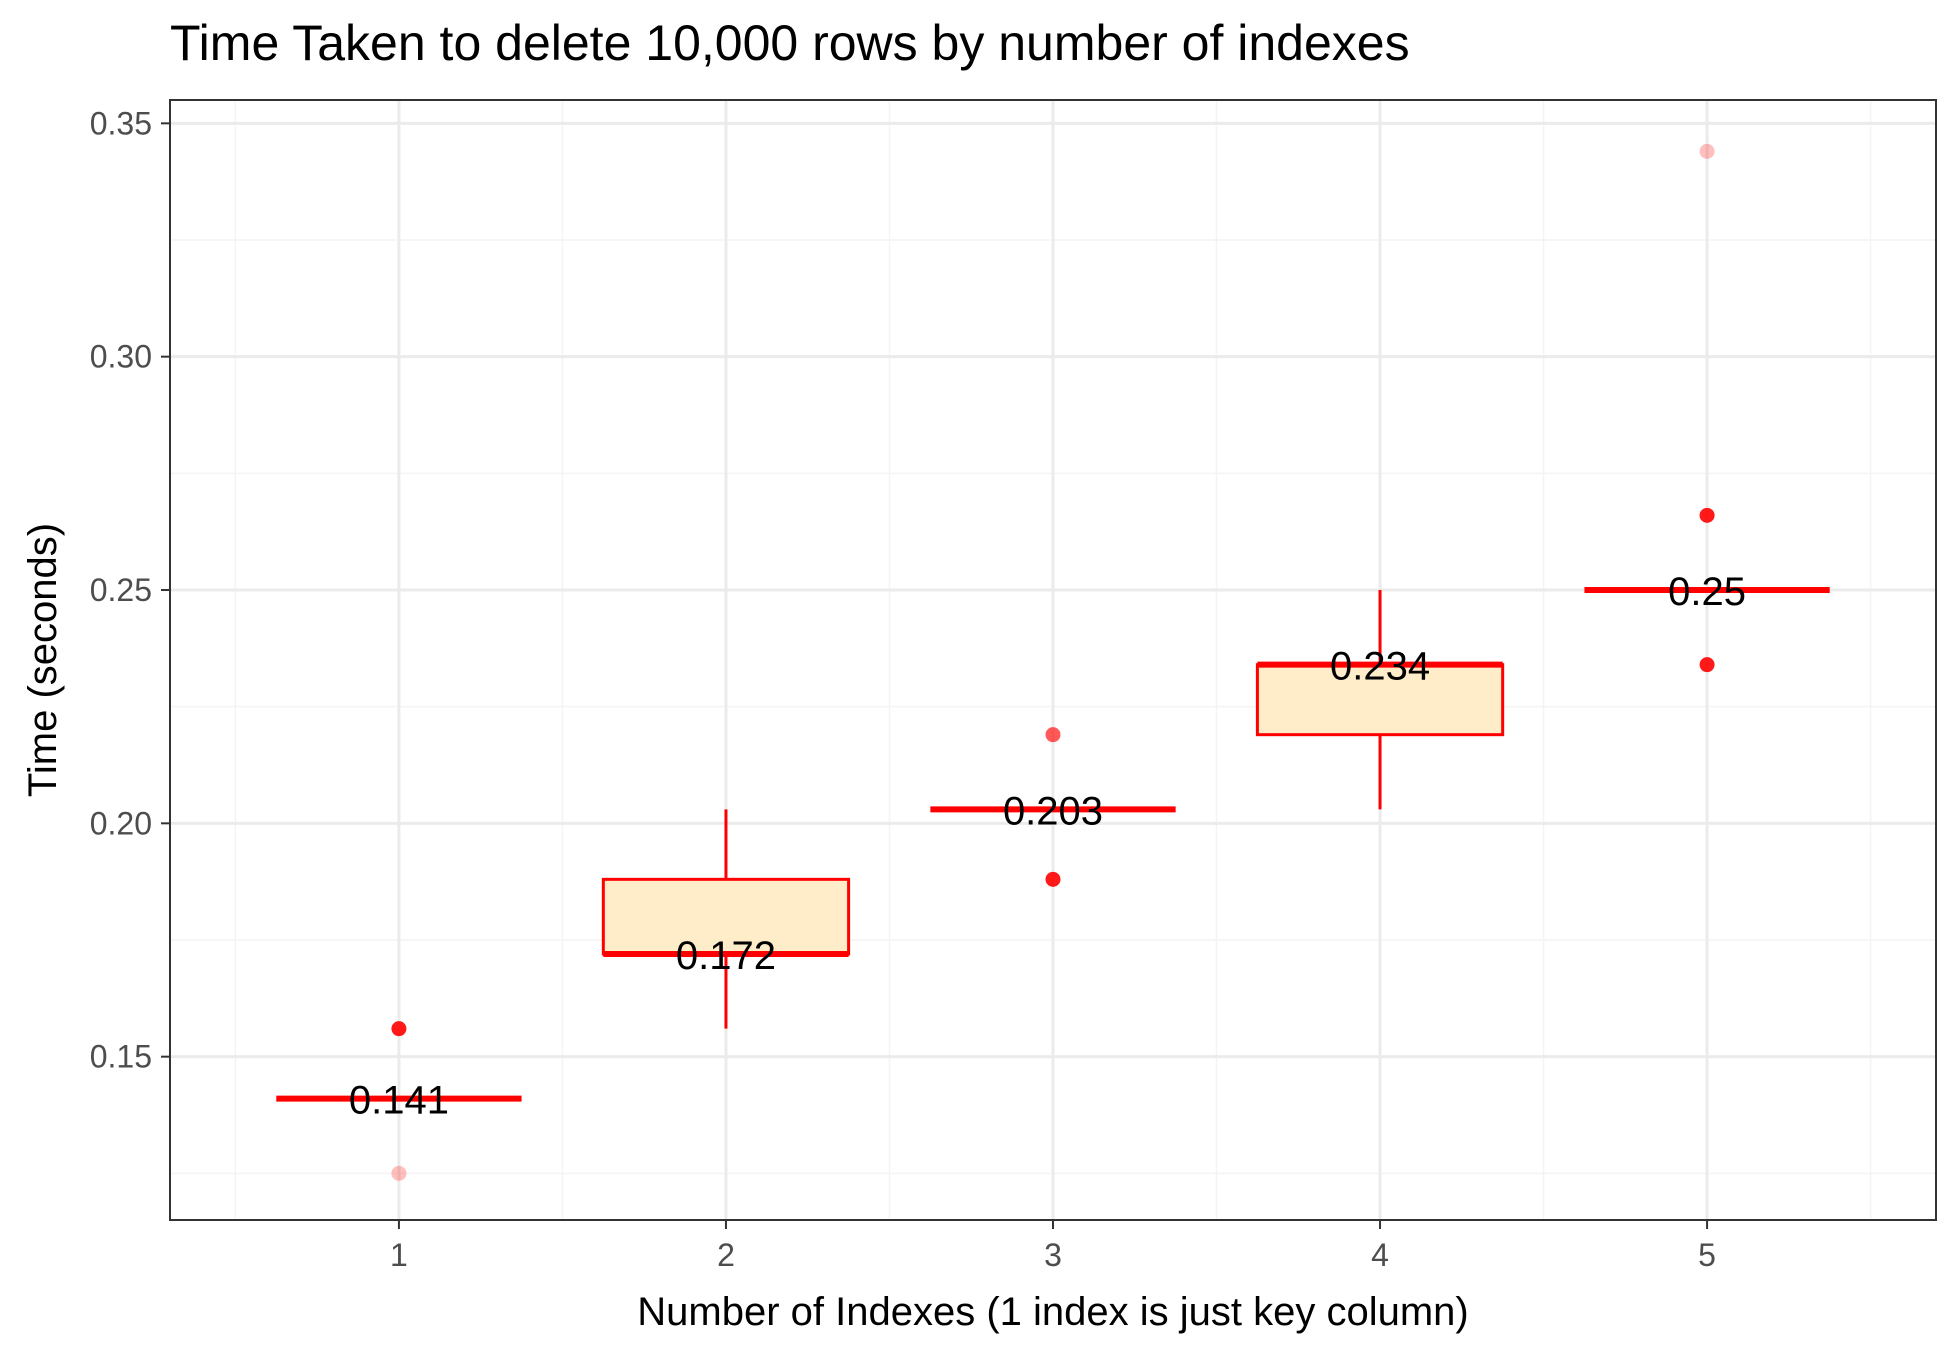 The height and width of the screenshot is (1349, 1950). I want to click on median-label-4: 0.234, so click(1380, 667).